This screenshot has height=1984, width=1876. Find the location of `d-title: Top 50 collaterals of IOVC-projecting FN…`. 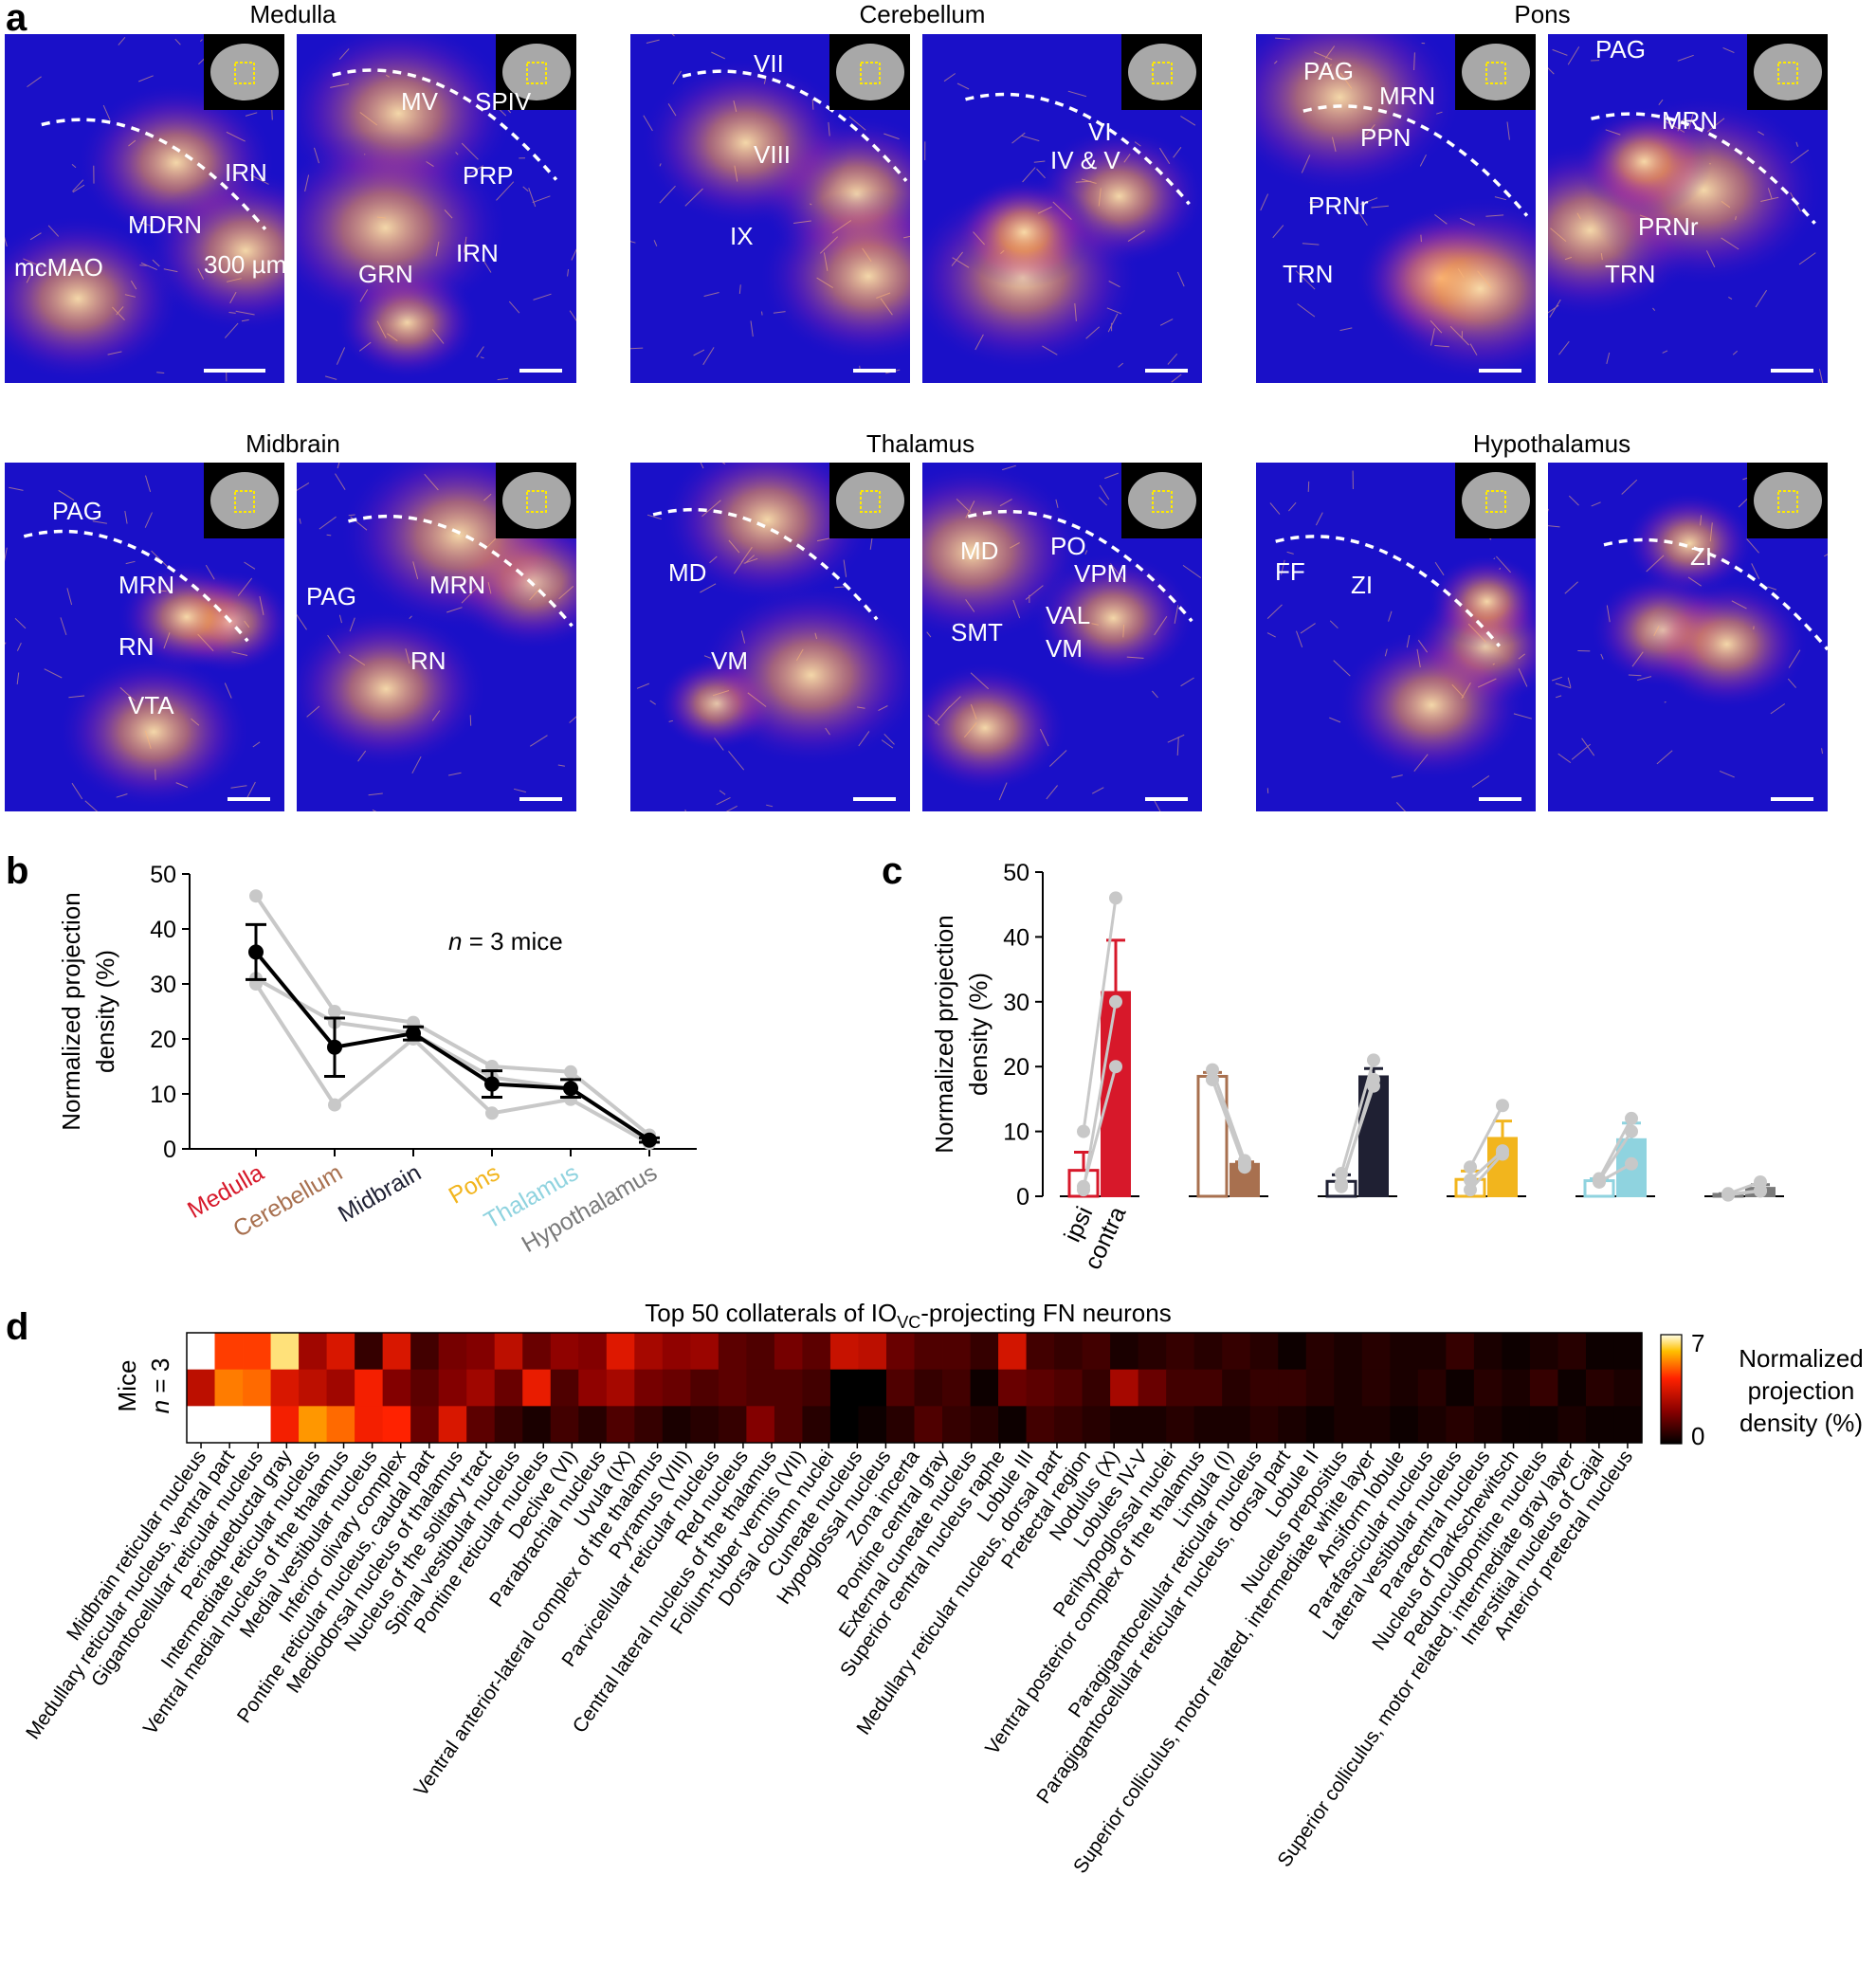

d-title: Top 50 collaterals of IOVC-projecting FN… is located at coordinates (908, 1315).